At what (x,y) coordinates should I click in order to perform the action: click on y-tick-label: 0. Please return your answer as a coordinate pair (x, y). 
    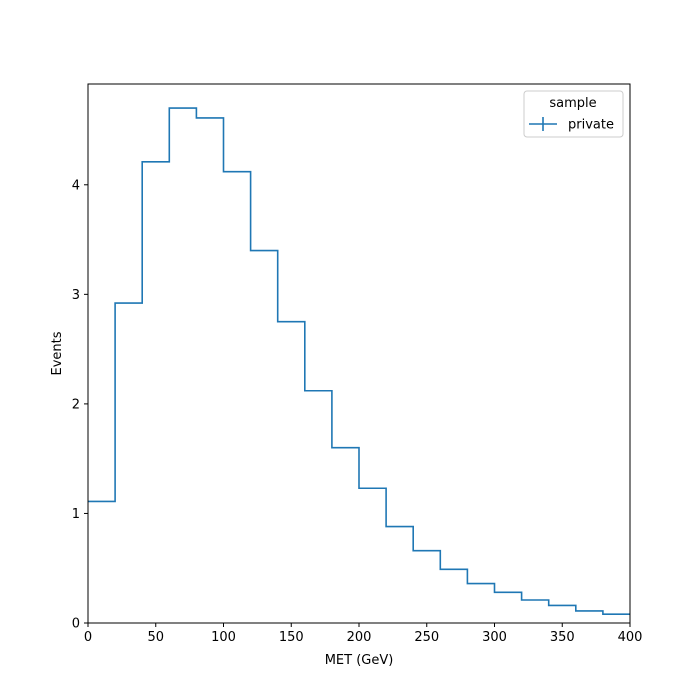
    Looking at the image, I should click on (76, 624).